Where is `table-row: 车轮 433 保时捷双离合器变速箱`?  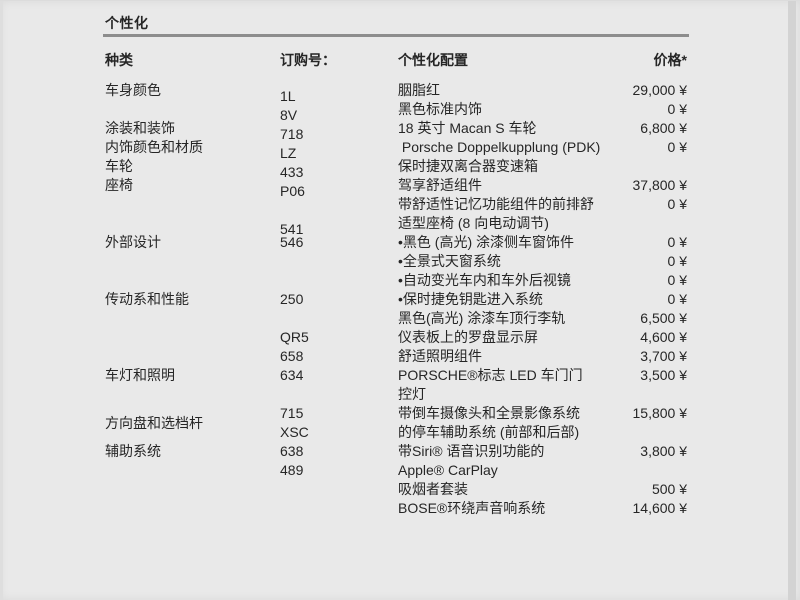
table-row: 车轮 433 保时捷双离合器变速箱 is located at coordinates (396, 168).